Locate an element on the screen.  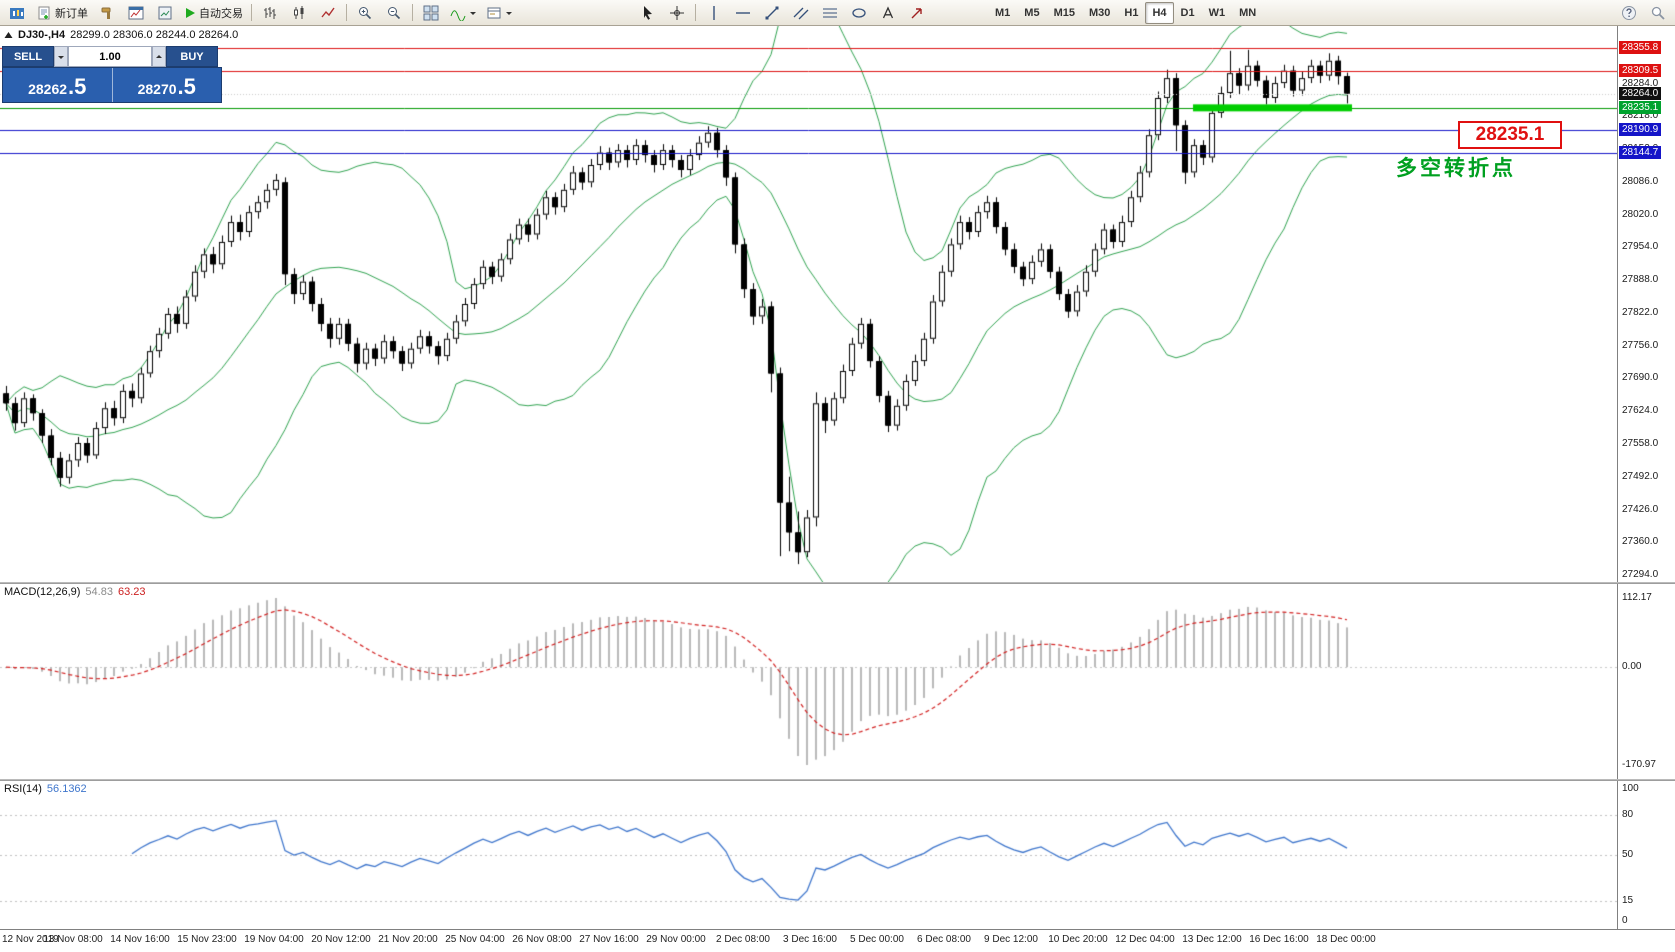
price-tick-label: 27756.0 is located at coordinates (1640, 345).